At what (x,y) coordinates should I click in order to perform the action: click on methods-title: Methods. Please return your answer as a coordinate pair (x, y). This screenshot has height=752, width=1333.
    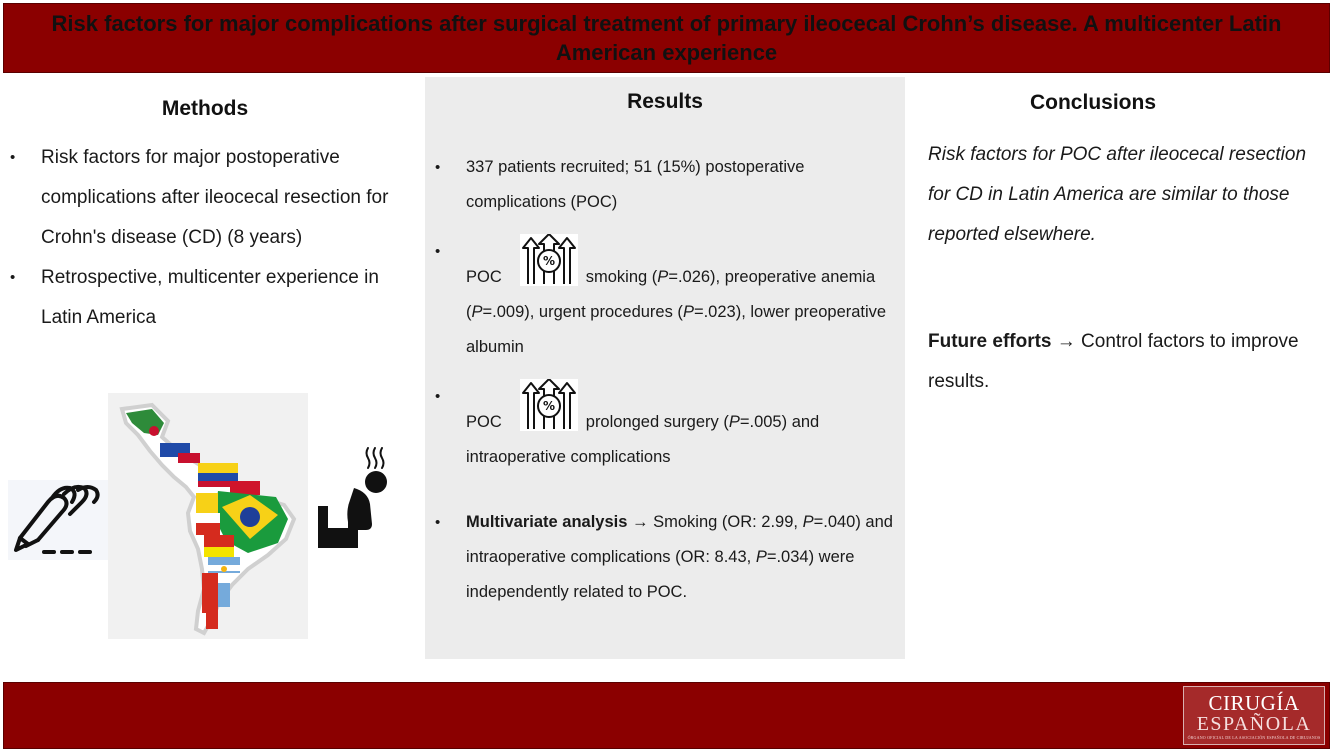
    Looking at the image, I should click on (205, 108).